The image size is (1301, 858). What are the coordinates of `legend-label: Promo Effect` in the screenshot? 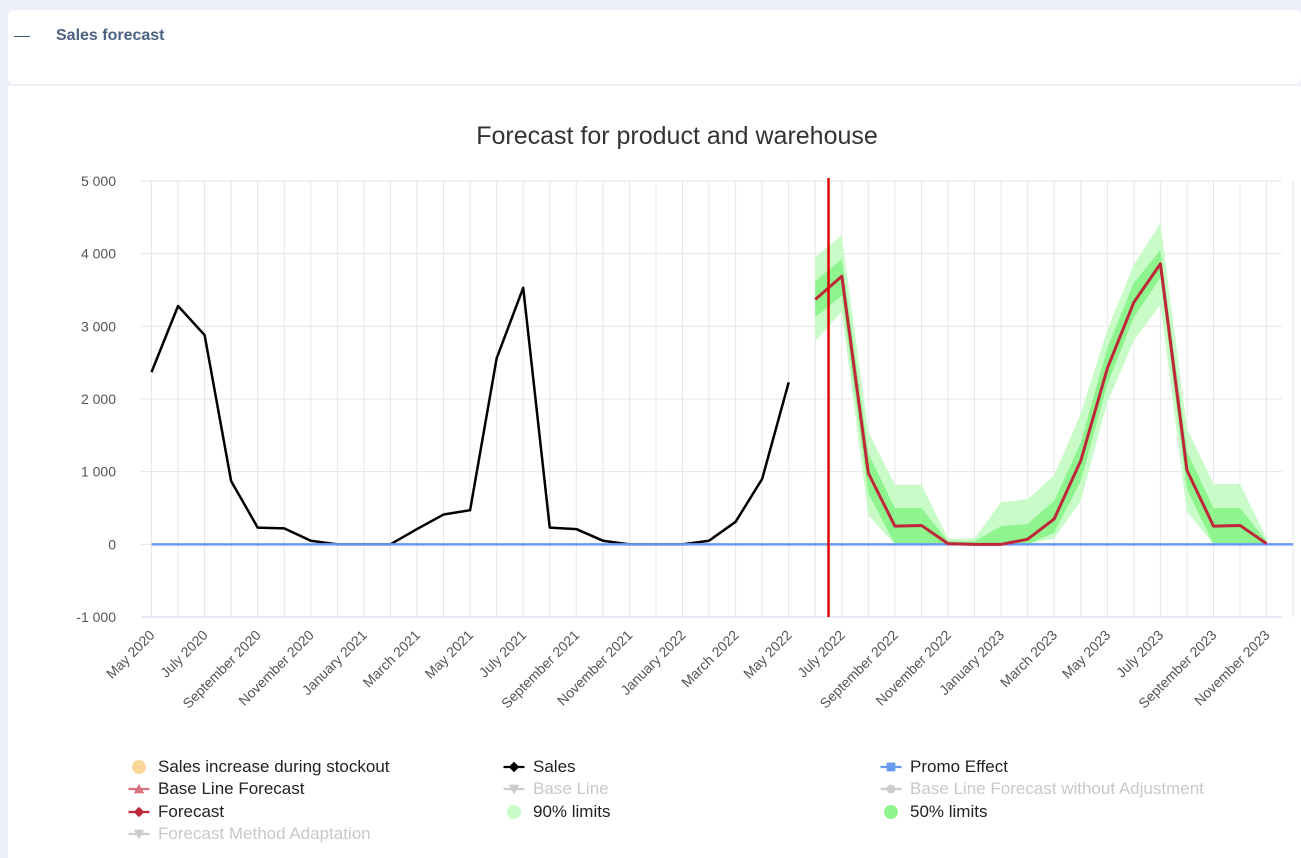 It's located at (959, 766).